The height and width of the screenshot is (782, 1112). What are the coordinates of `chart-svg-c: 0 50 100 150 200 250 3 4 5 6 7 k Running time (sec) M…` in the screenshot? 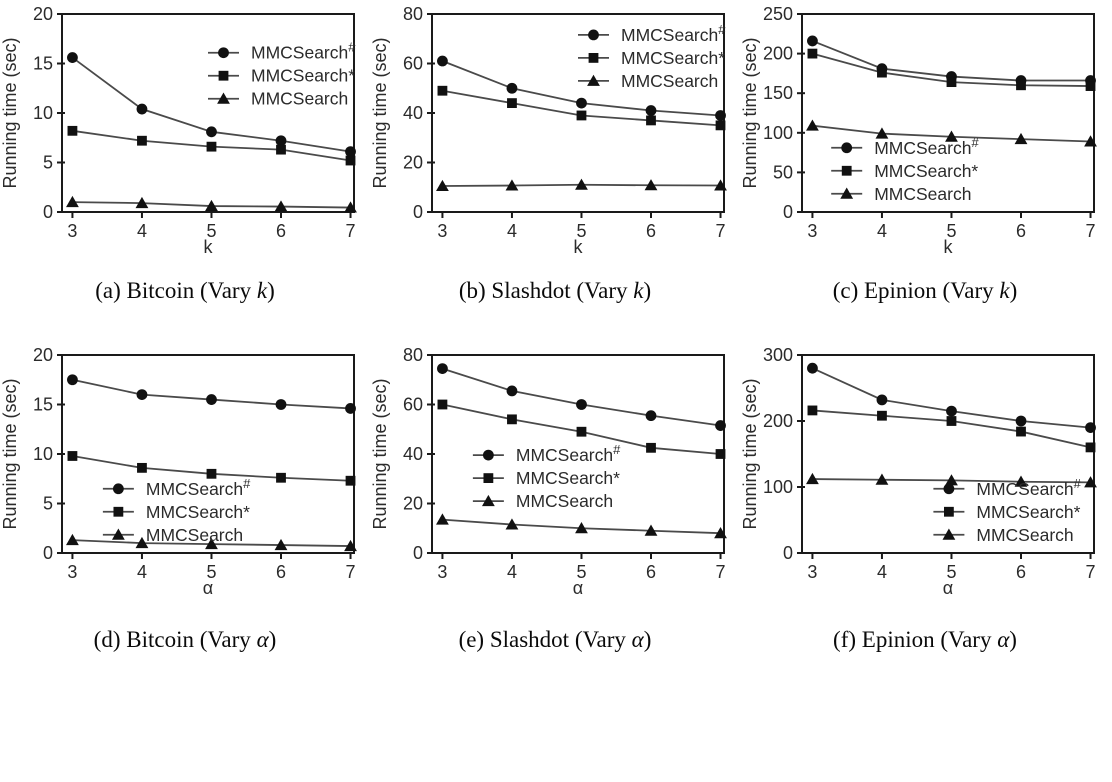 It's located at (918, 130).